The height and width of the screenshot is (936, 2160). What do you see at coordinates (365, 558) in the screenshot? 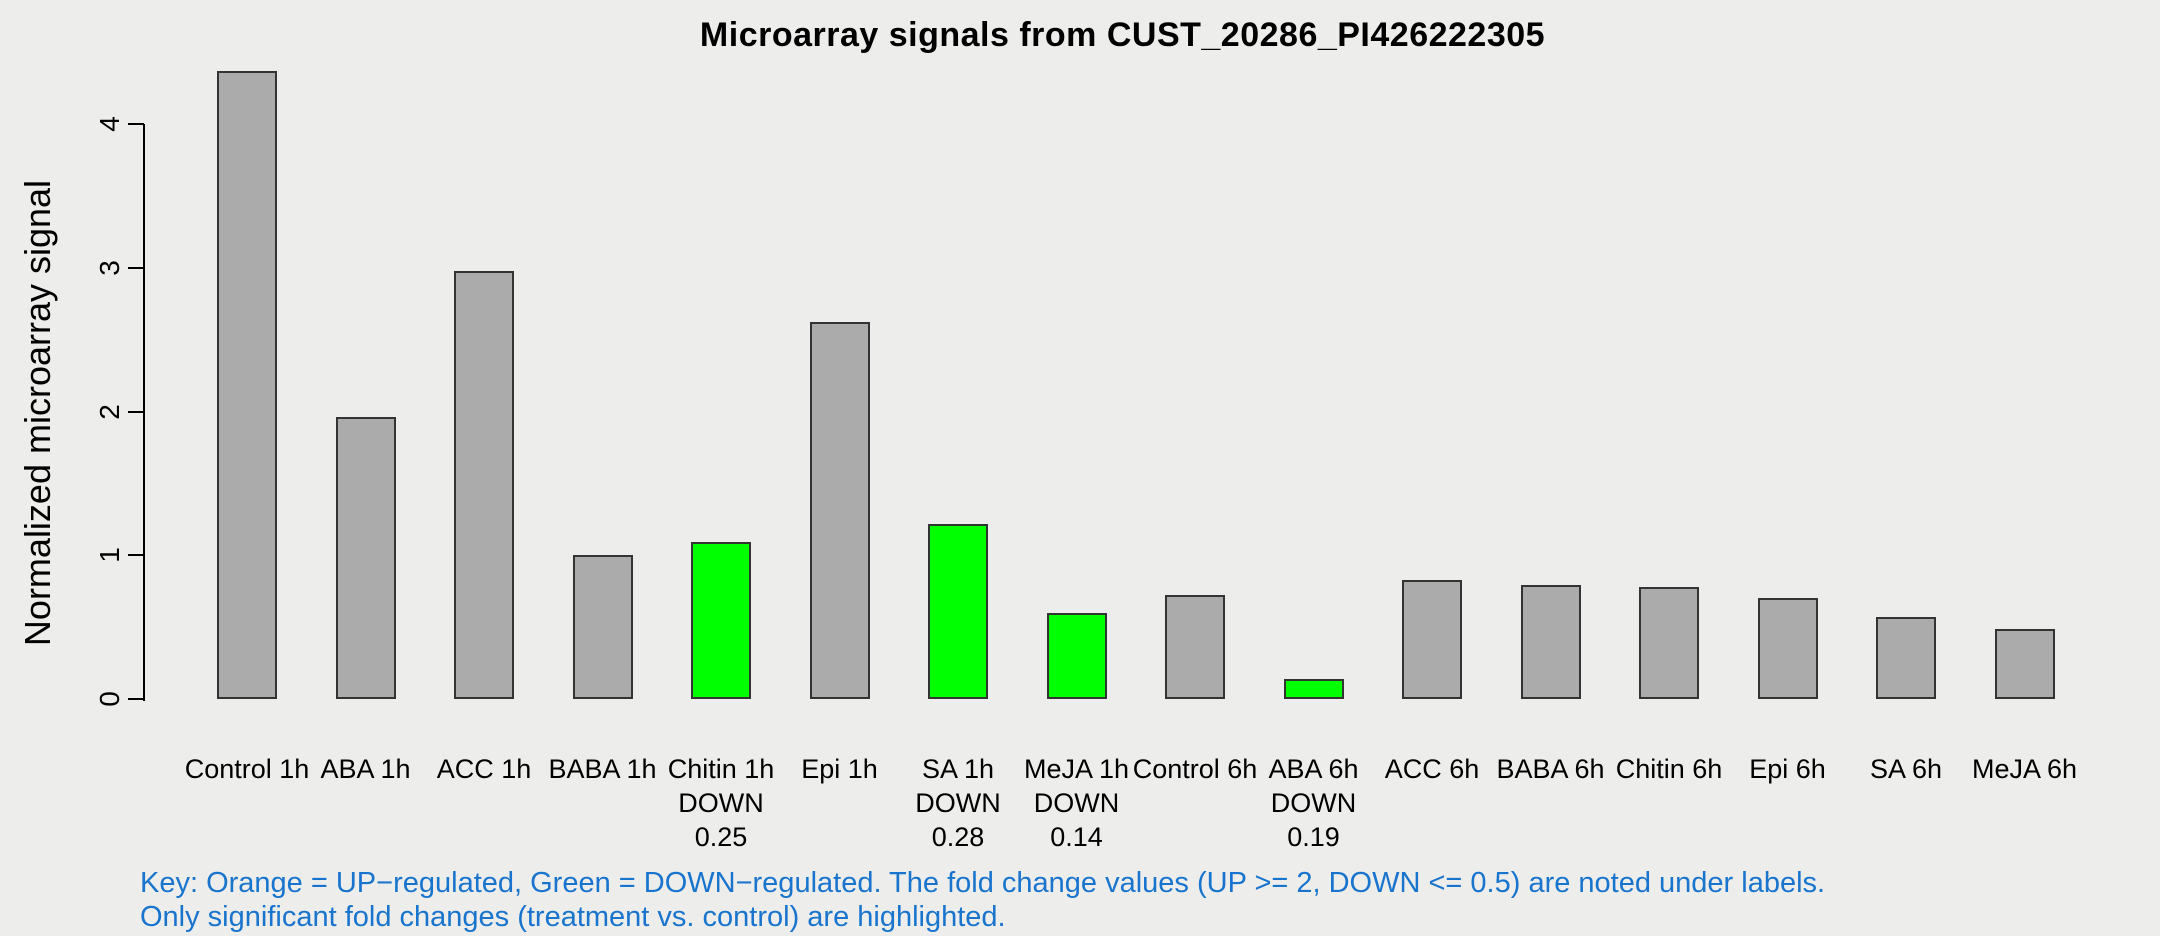
I see `bar-aba-1h` at bounding box center [365, 558].